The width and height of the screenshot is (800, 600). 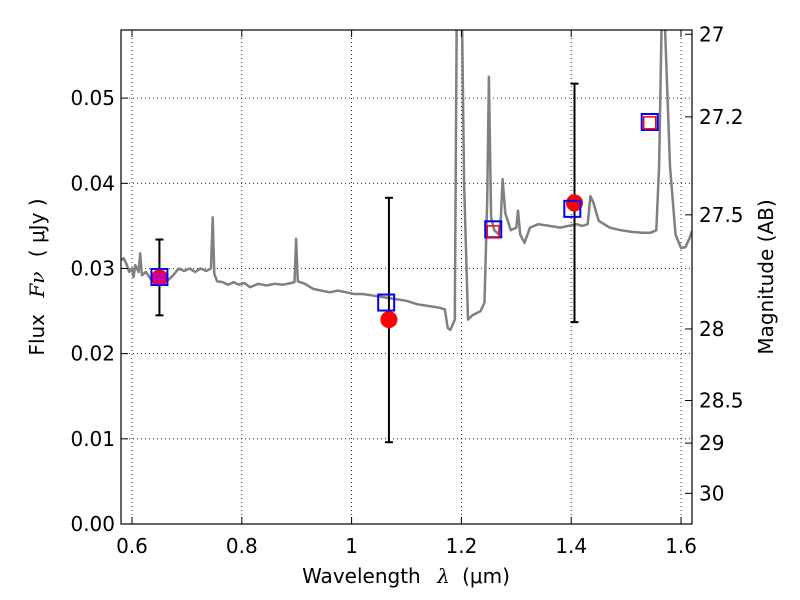 What do you see at coordinates (92, 268) in the screenshot?
I see `y-tick-label: 0.03` at bounding box center [92, 268].